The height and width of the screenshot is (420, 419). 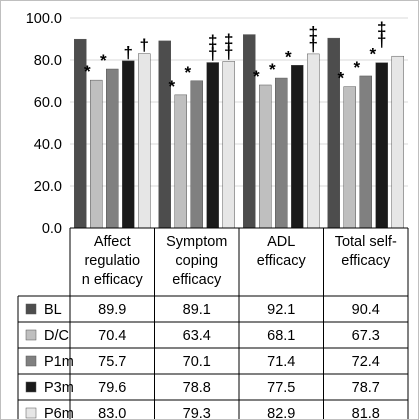 I want to click on legend-swatch-P6m, so click(x=31, y=413).